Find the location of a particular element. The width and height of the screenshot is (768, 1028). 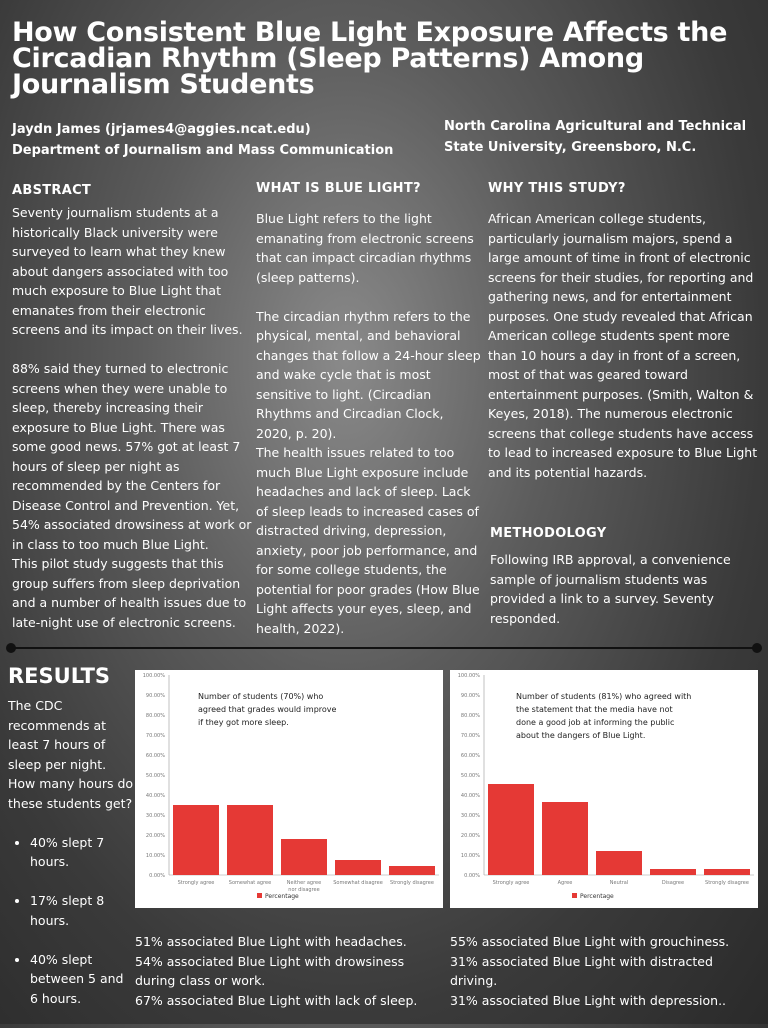

chart-title-line: Number of students (81%) who agreed with is located at coordinates (603, 696).